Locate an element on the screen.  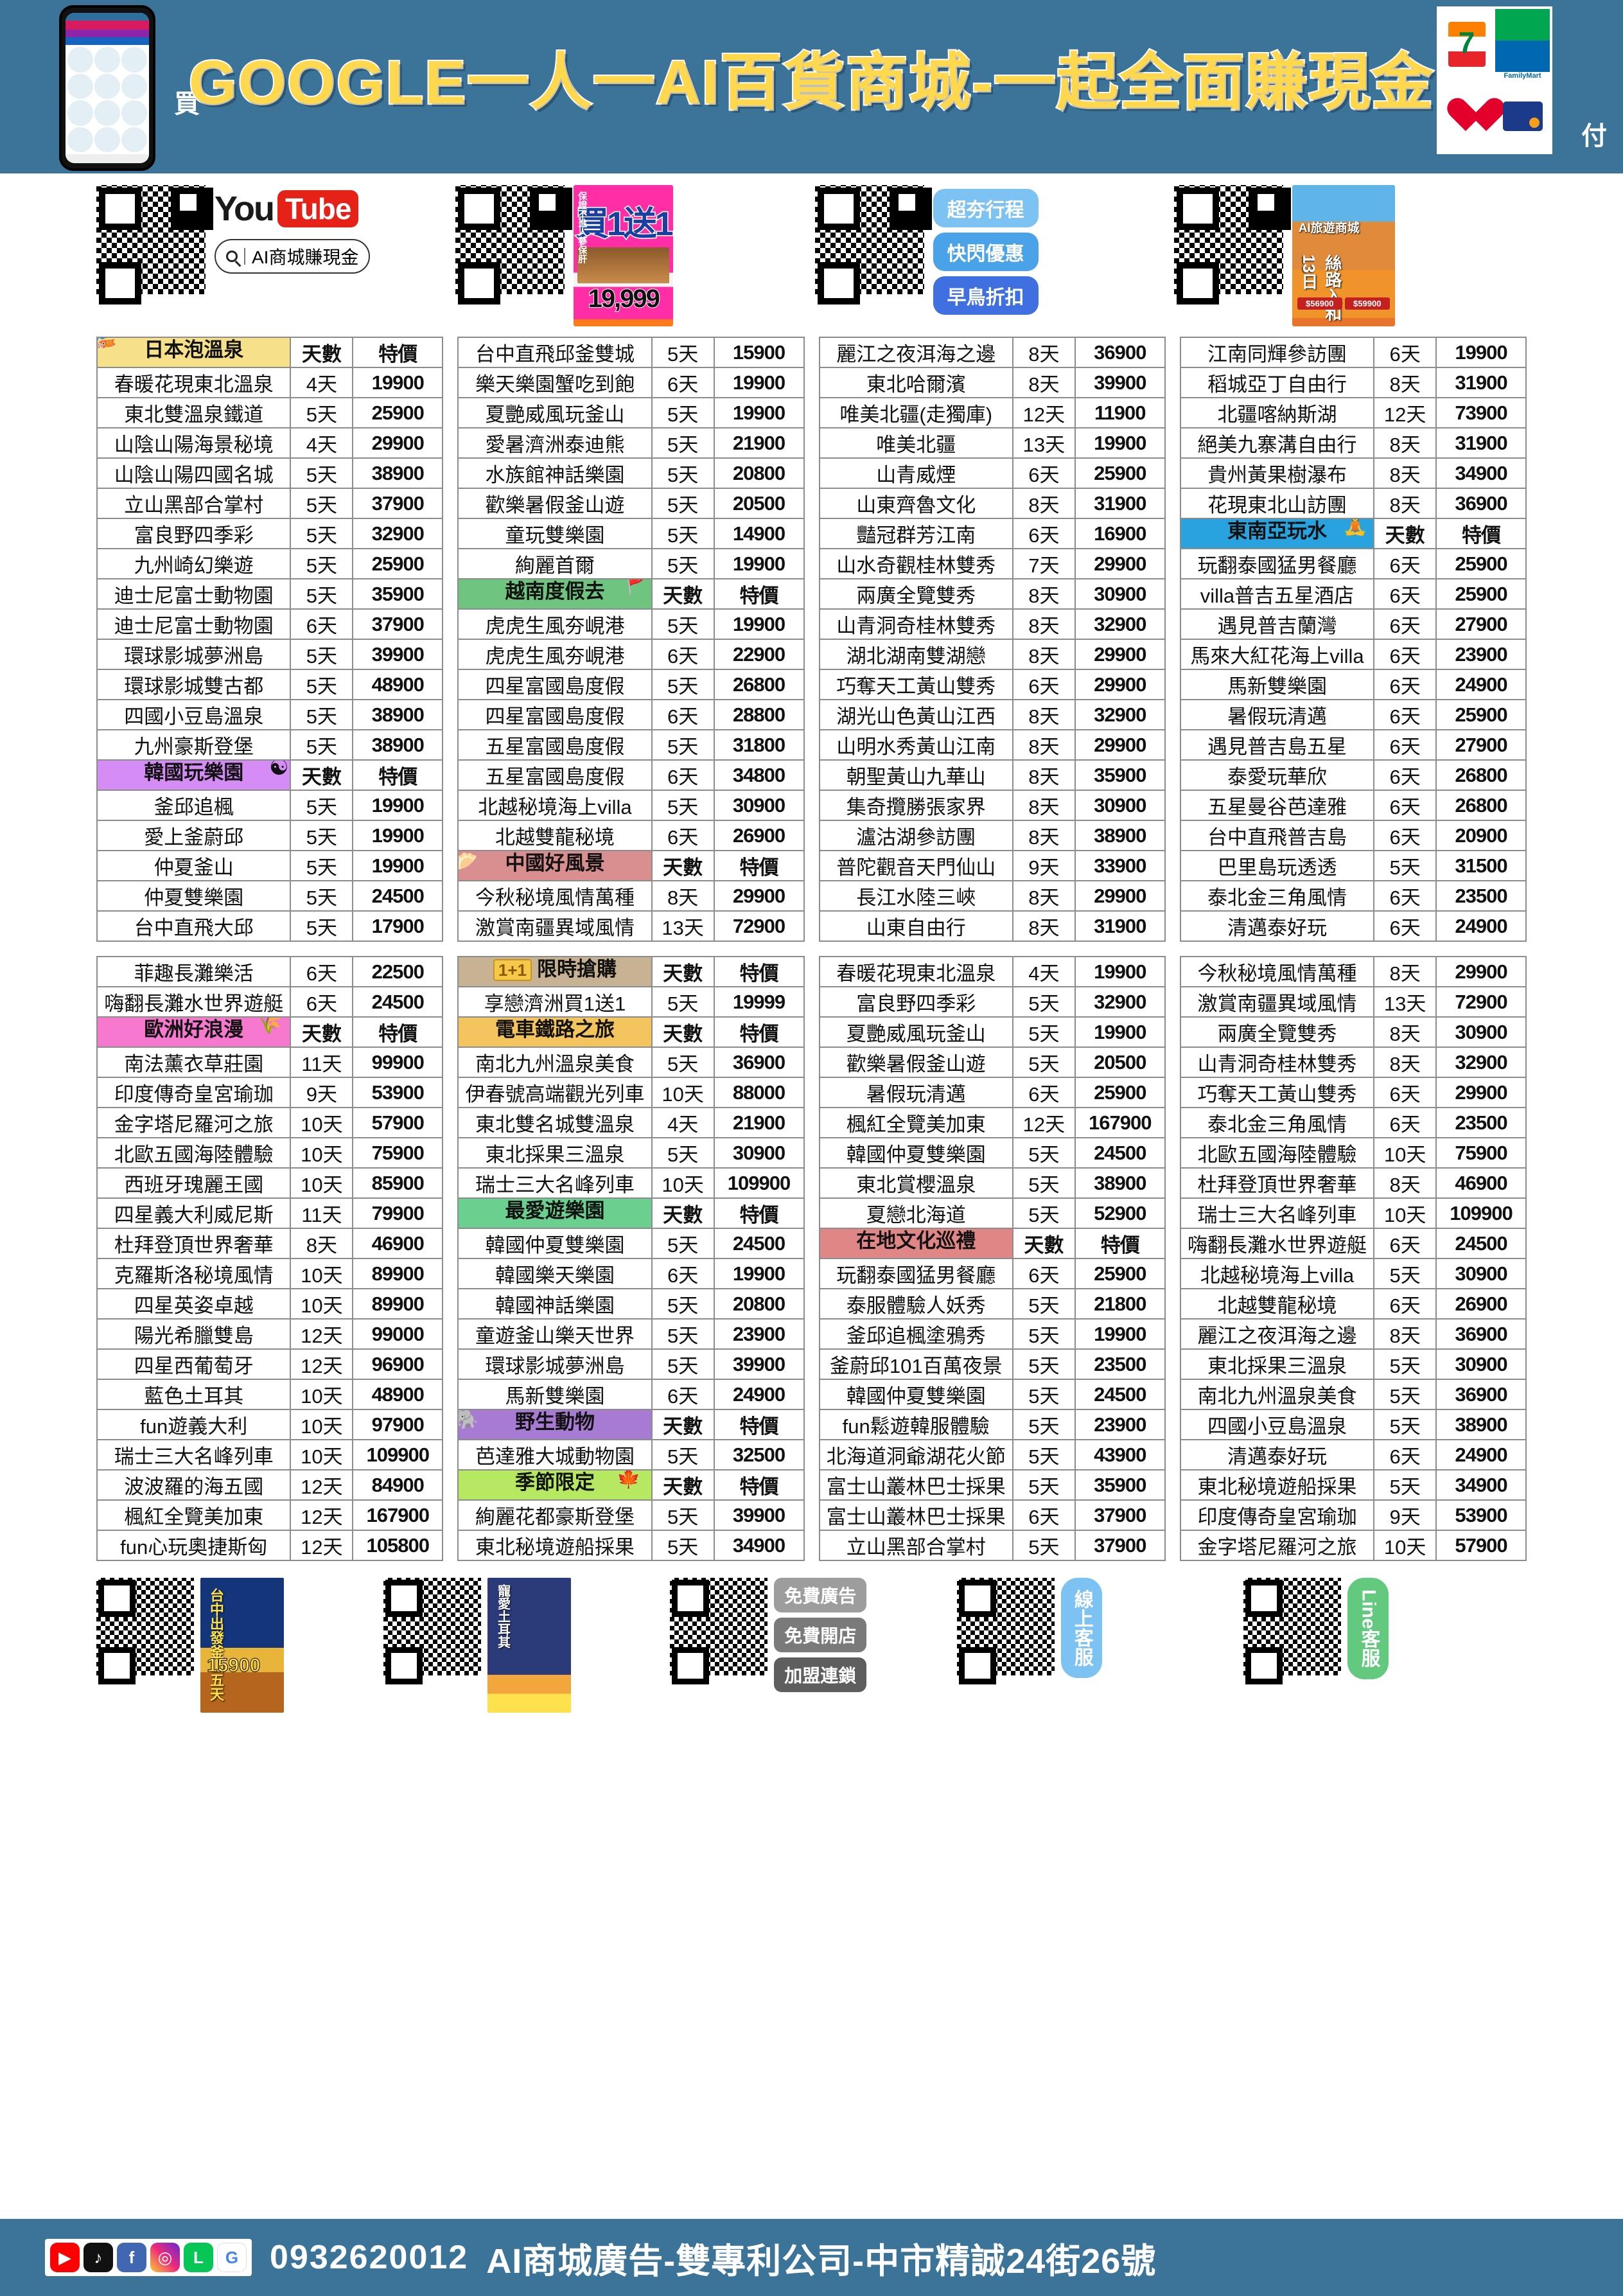
pill-hot-itinerary: 超夯行程 is located at coordinates (986, 208).